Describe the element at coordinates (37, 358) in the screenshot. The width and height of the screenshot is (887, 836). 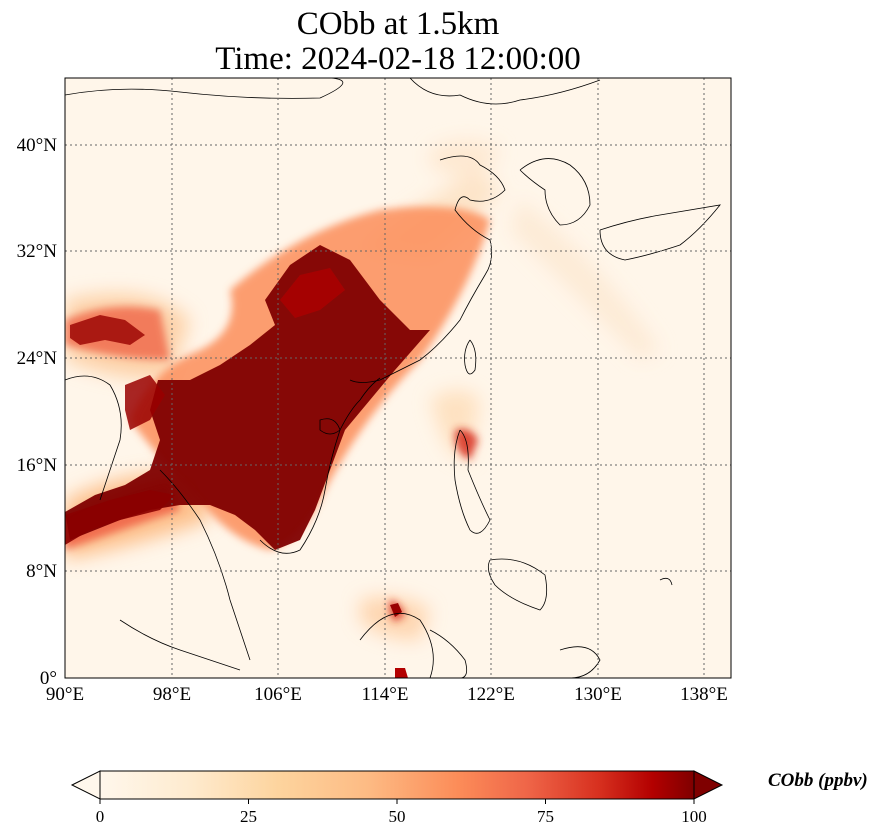
I see `lat-tick-label: 24°N` at that location.